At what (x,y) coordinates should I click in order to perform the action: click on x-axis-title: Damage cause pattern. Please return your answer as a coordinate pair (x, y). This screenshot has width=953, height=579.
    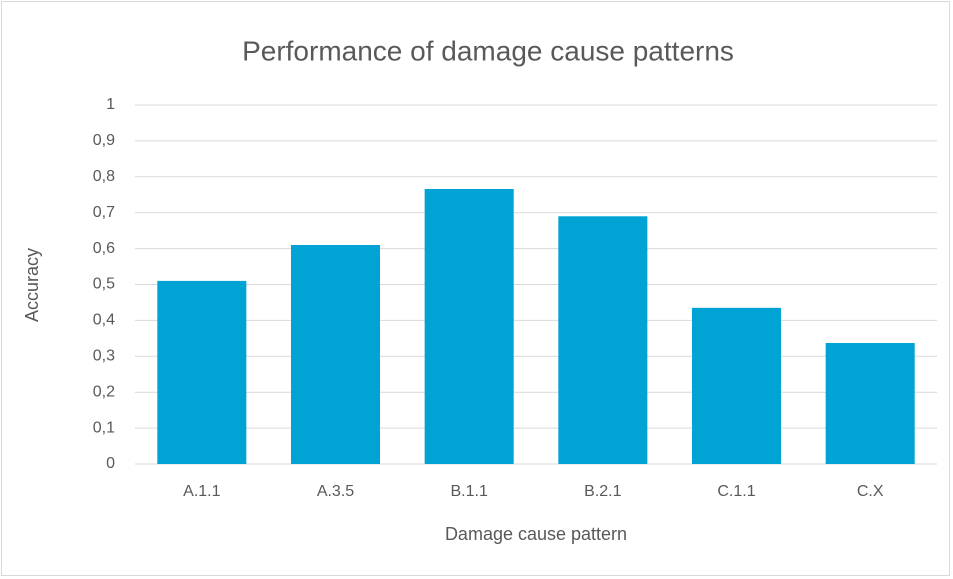
    Looking at the image, I should click on (536, 534).